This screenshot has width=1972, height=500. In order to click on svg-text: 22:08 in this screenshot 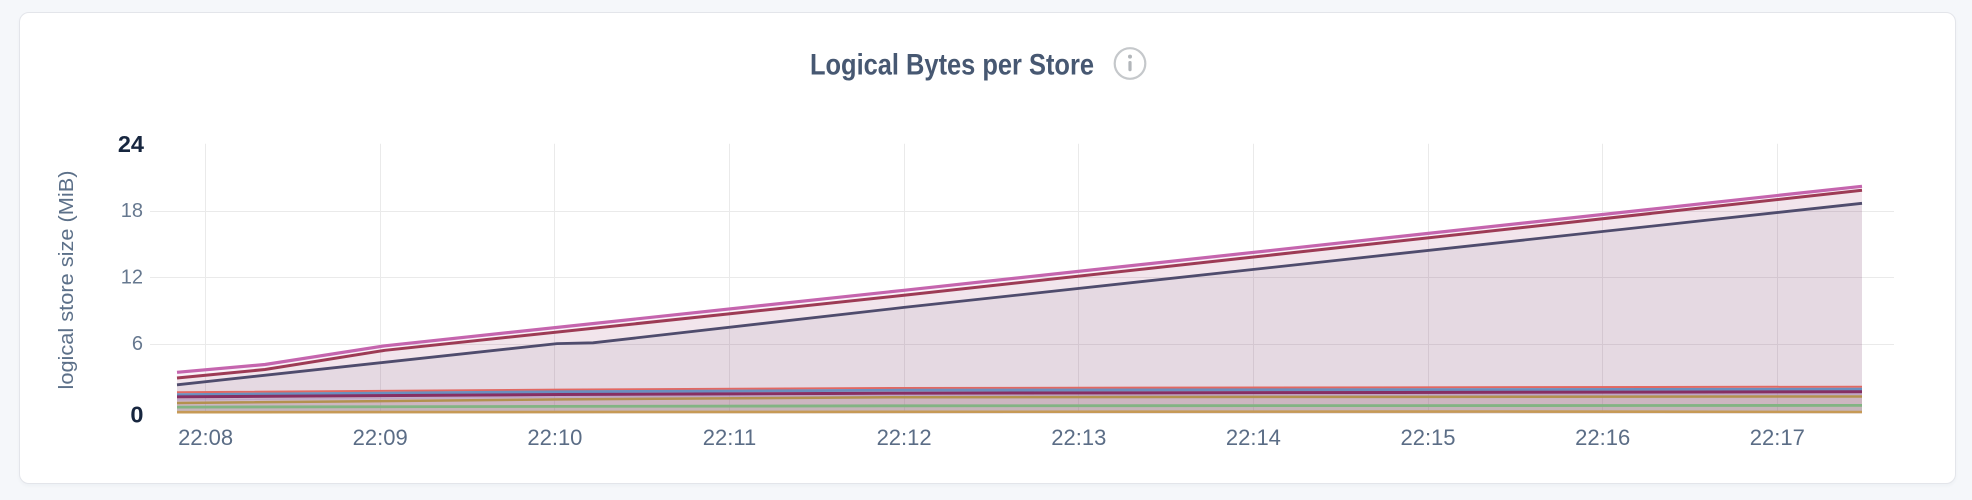, I will do `click(205, 437)`.